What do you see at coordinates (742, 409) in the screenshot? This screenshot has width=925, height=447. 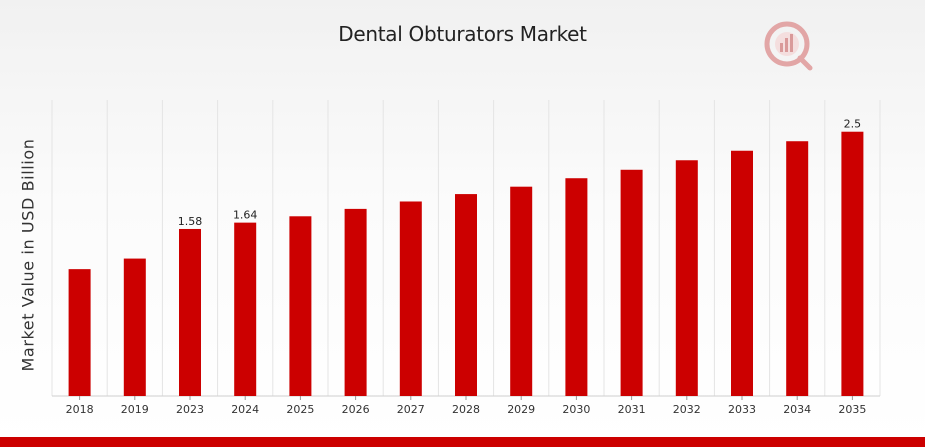 I see `x-tick-label: 2033` at bounding box center [742, 409].